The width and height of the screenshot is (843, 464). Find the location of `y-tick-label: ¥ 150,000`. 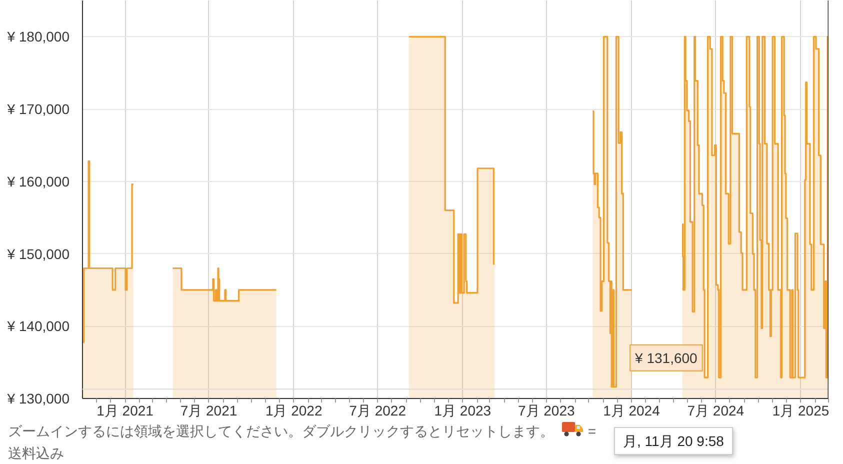

y-tick-label: ¥ 150,000 is located at coordinates (38, 254).